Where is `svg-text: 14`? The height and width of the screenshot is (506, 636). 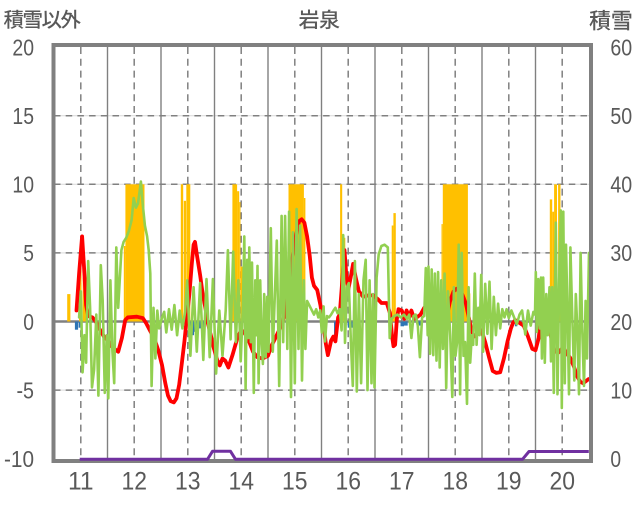 svg-text: 14 is located at coordinates (242, 482).